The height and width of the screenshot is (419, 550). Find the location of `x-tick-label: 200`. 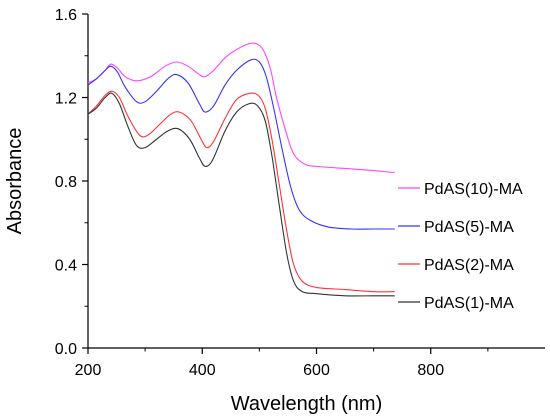

x-tick-label: 200 is located at coordinates (88, 370).